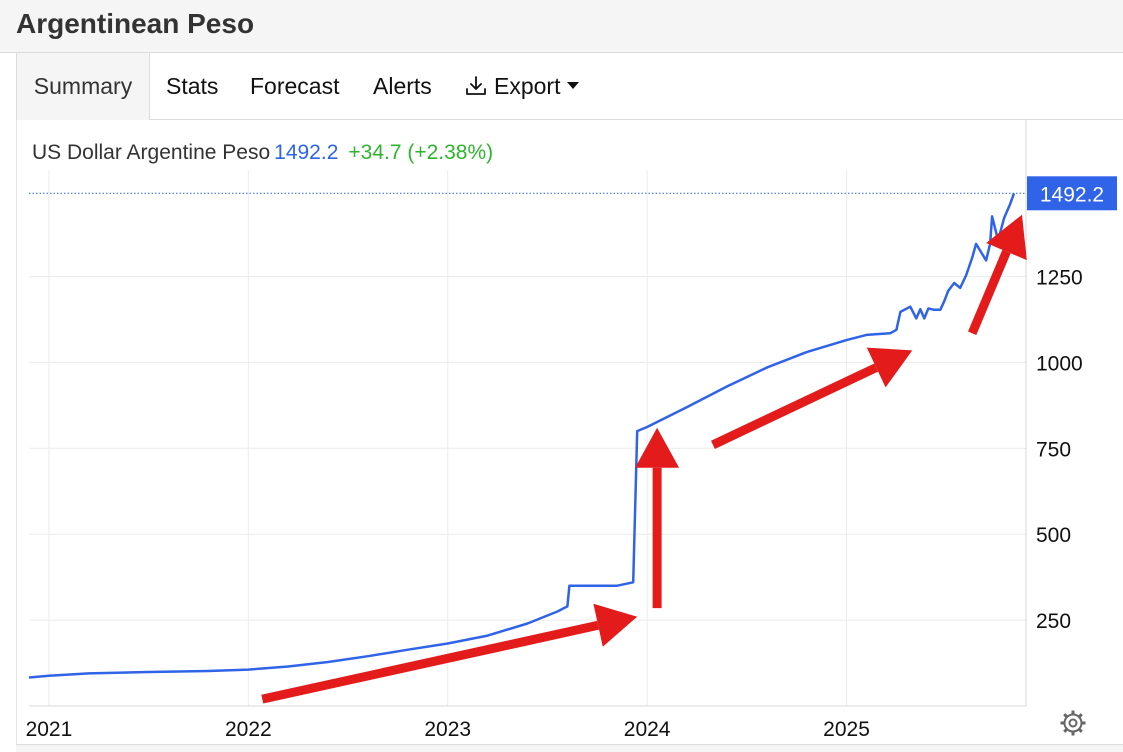 This screenshot has width=1123, height=752. What do you see at coordinates (1053, 449) in the screenshot?
I see `y-tick-label: 750` at bounding box center [1053, 449].